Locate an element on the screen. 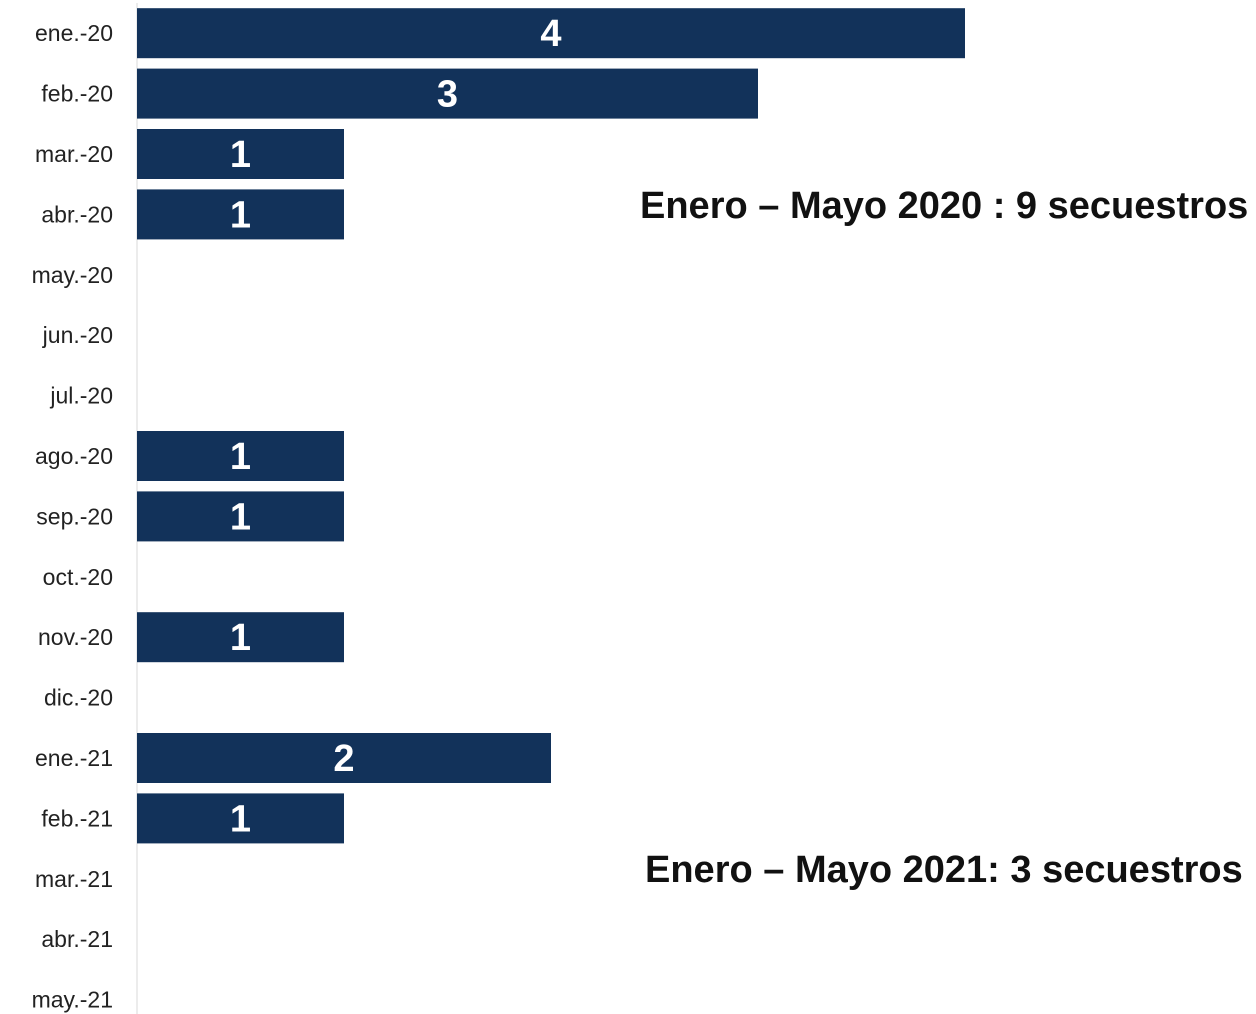 This screenshot has width=1256, height=1014. category-label: feb.-20 is located at coordinates (77, 94).